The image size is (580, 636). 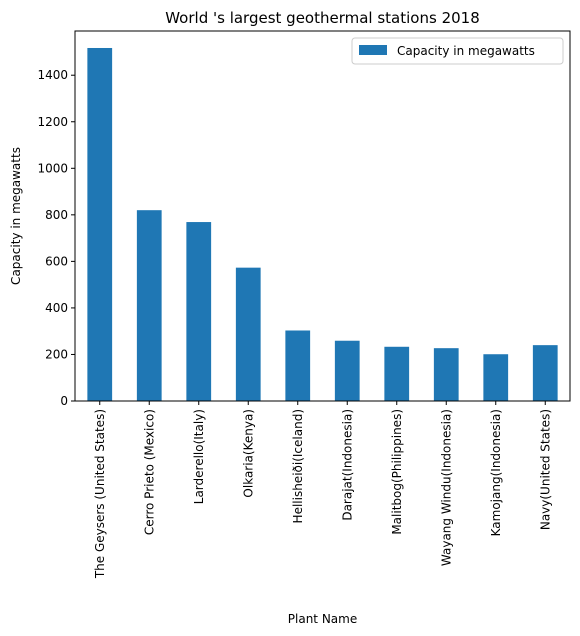 I want to click on y-axis-label: Capacity in megawatts, so click(x=16, y=216).